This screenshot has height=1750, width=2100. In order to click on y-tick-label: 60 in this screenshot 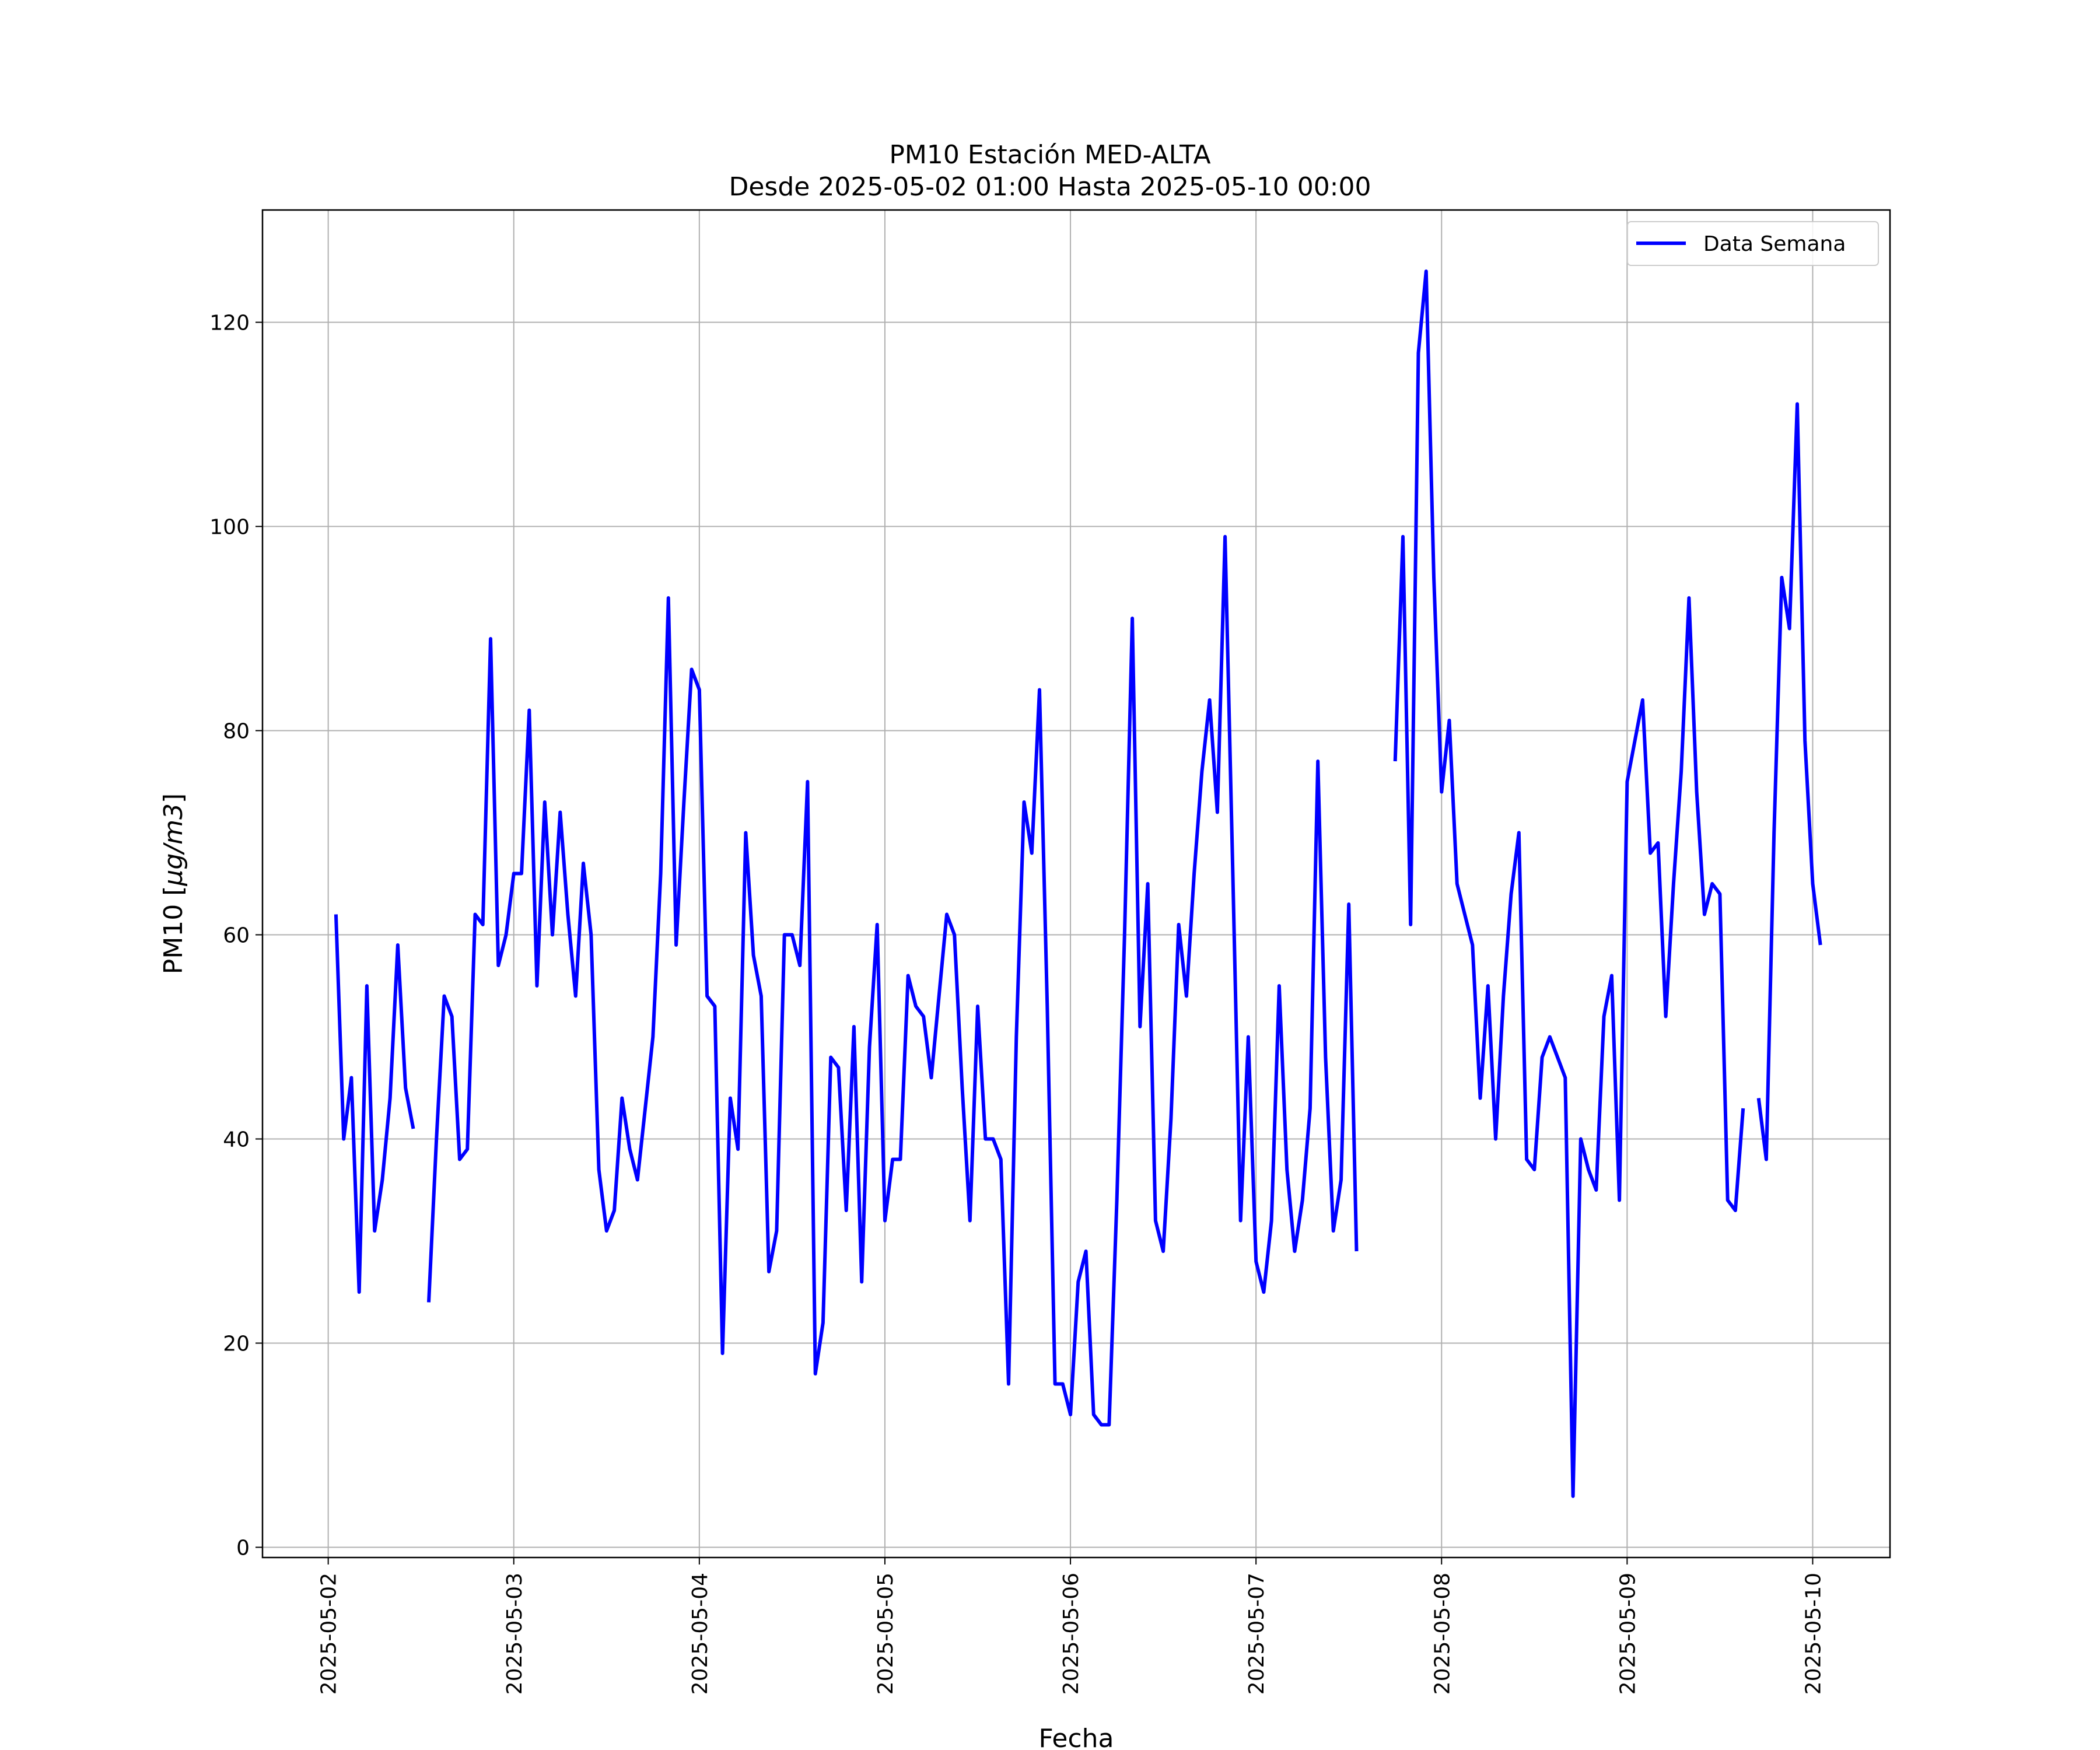, I will do `click(236, 936)`.